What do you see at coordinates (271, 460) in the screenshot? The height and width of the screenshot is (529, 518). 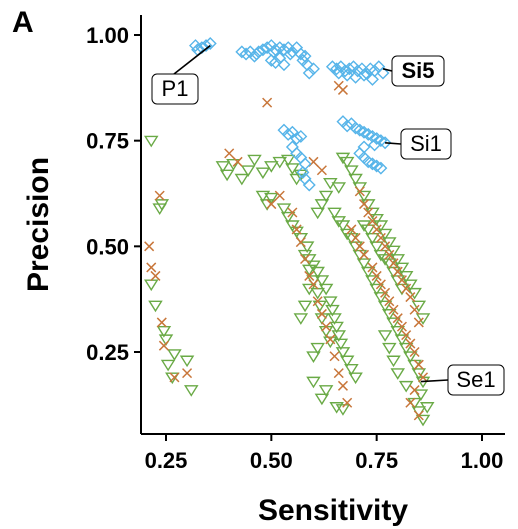 I see `x-tick-label: 0.50` at bounding box center [271, 460].